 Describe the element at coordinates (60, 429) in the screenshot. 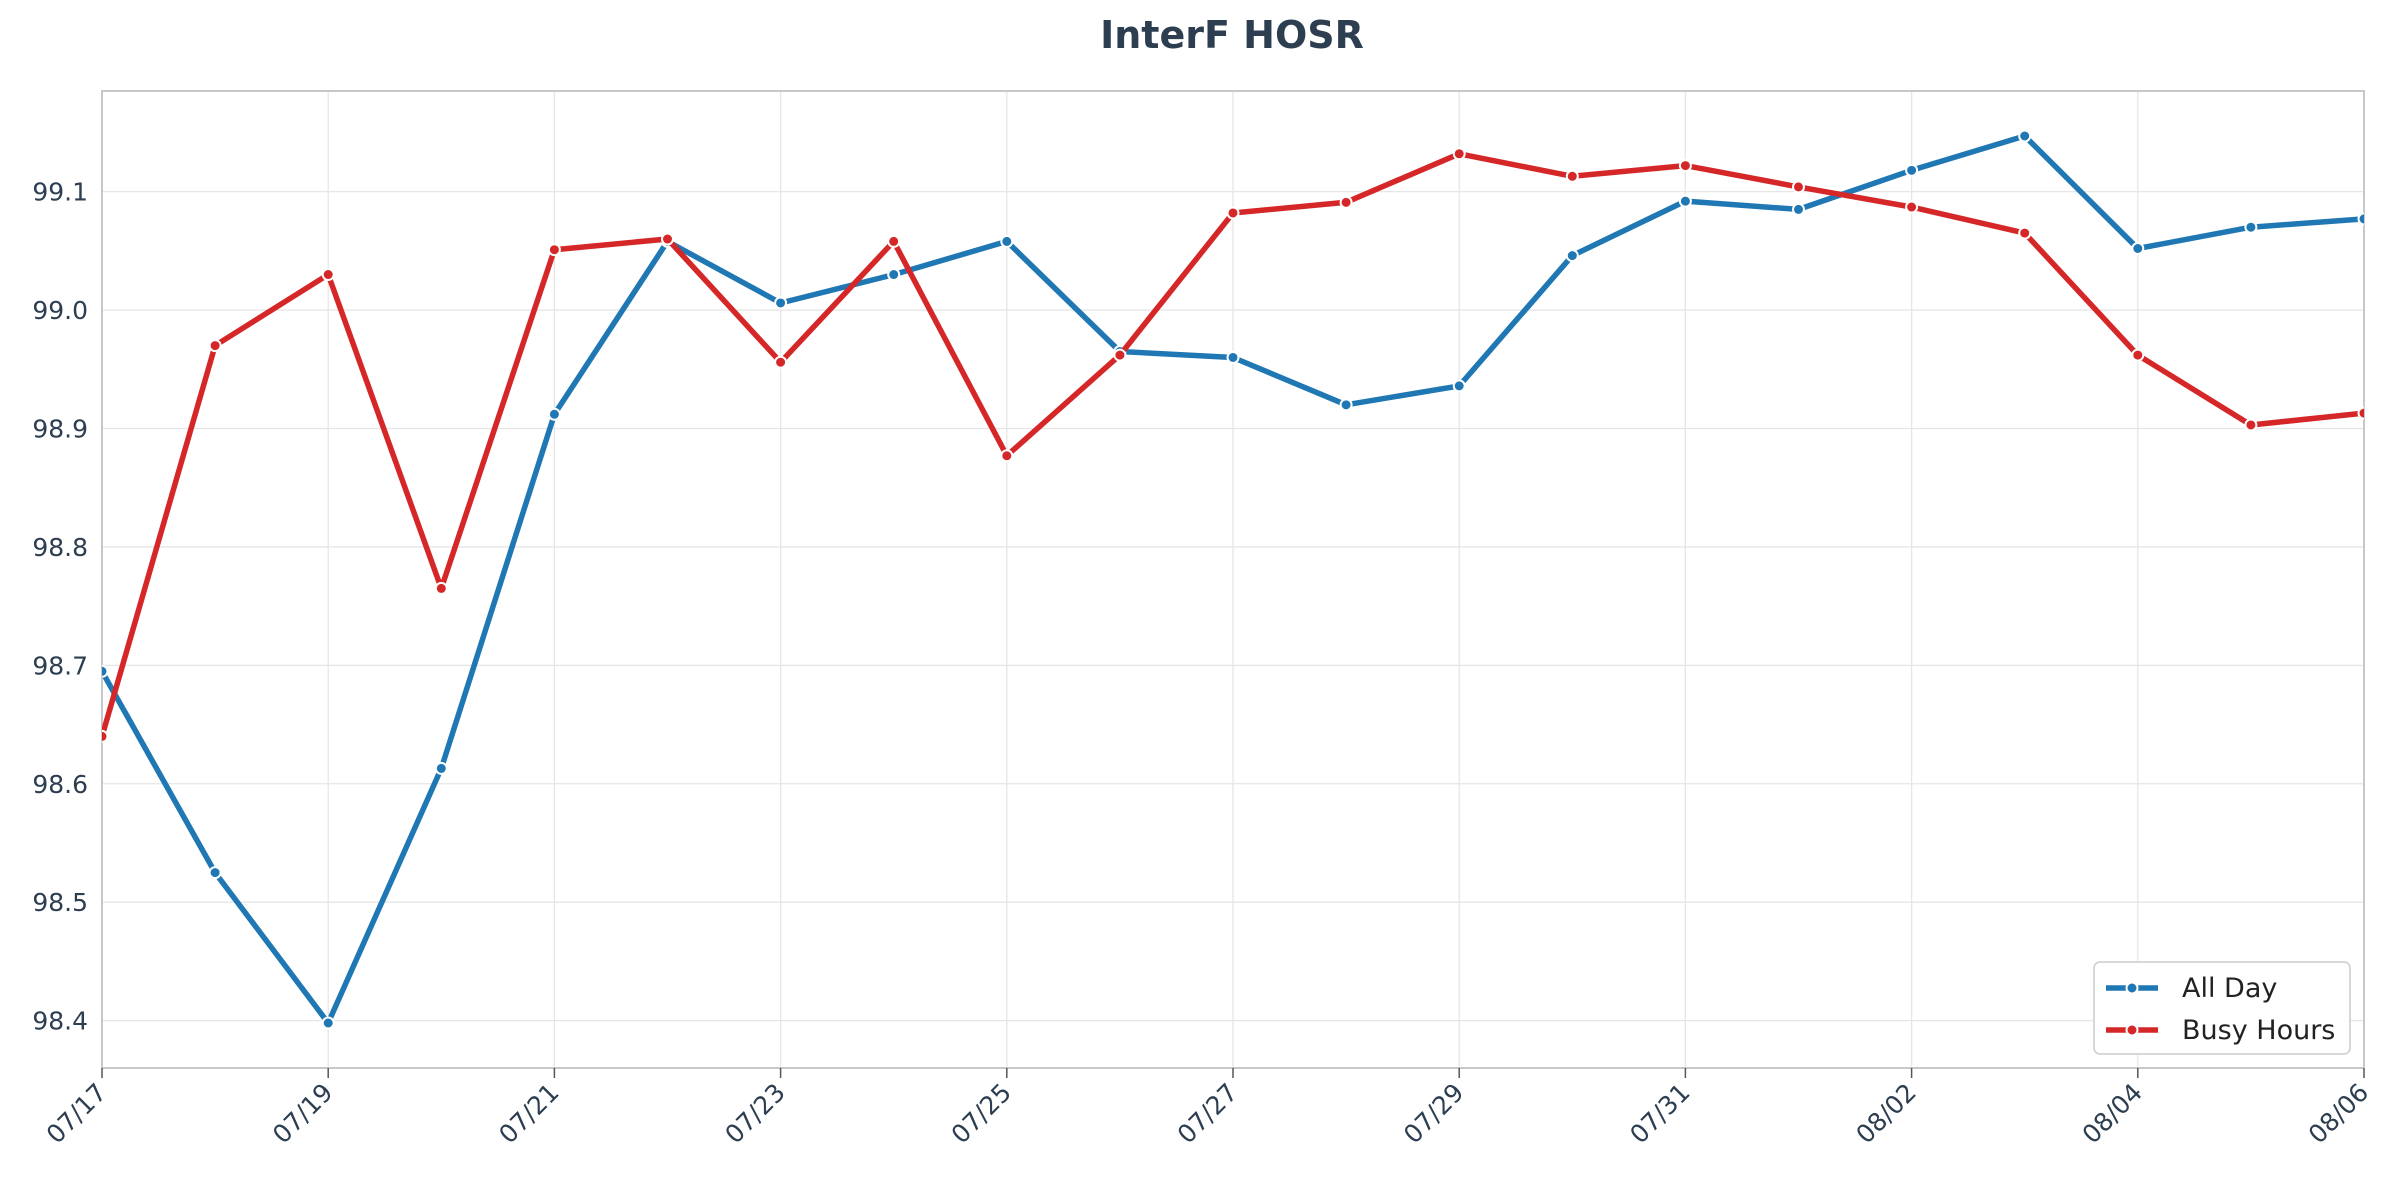

I see `y-tick-label: 98.9` at that location.